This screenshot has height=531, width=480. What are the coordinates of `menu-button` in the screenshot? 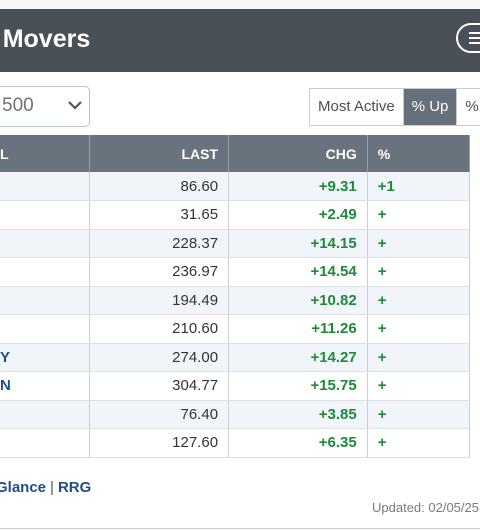 It's located at (468, 38).